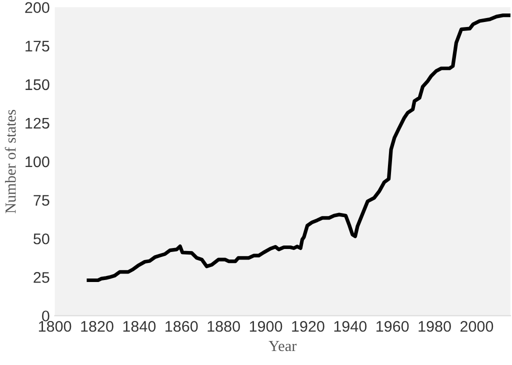 The image size is (512, 365). What do you see at coordinates (42, 200) in the screenshot?
I see `y-tick-label: 75` at bounding box center [42, 200].